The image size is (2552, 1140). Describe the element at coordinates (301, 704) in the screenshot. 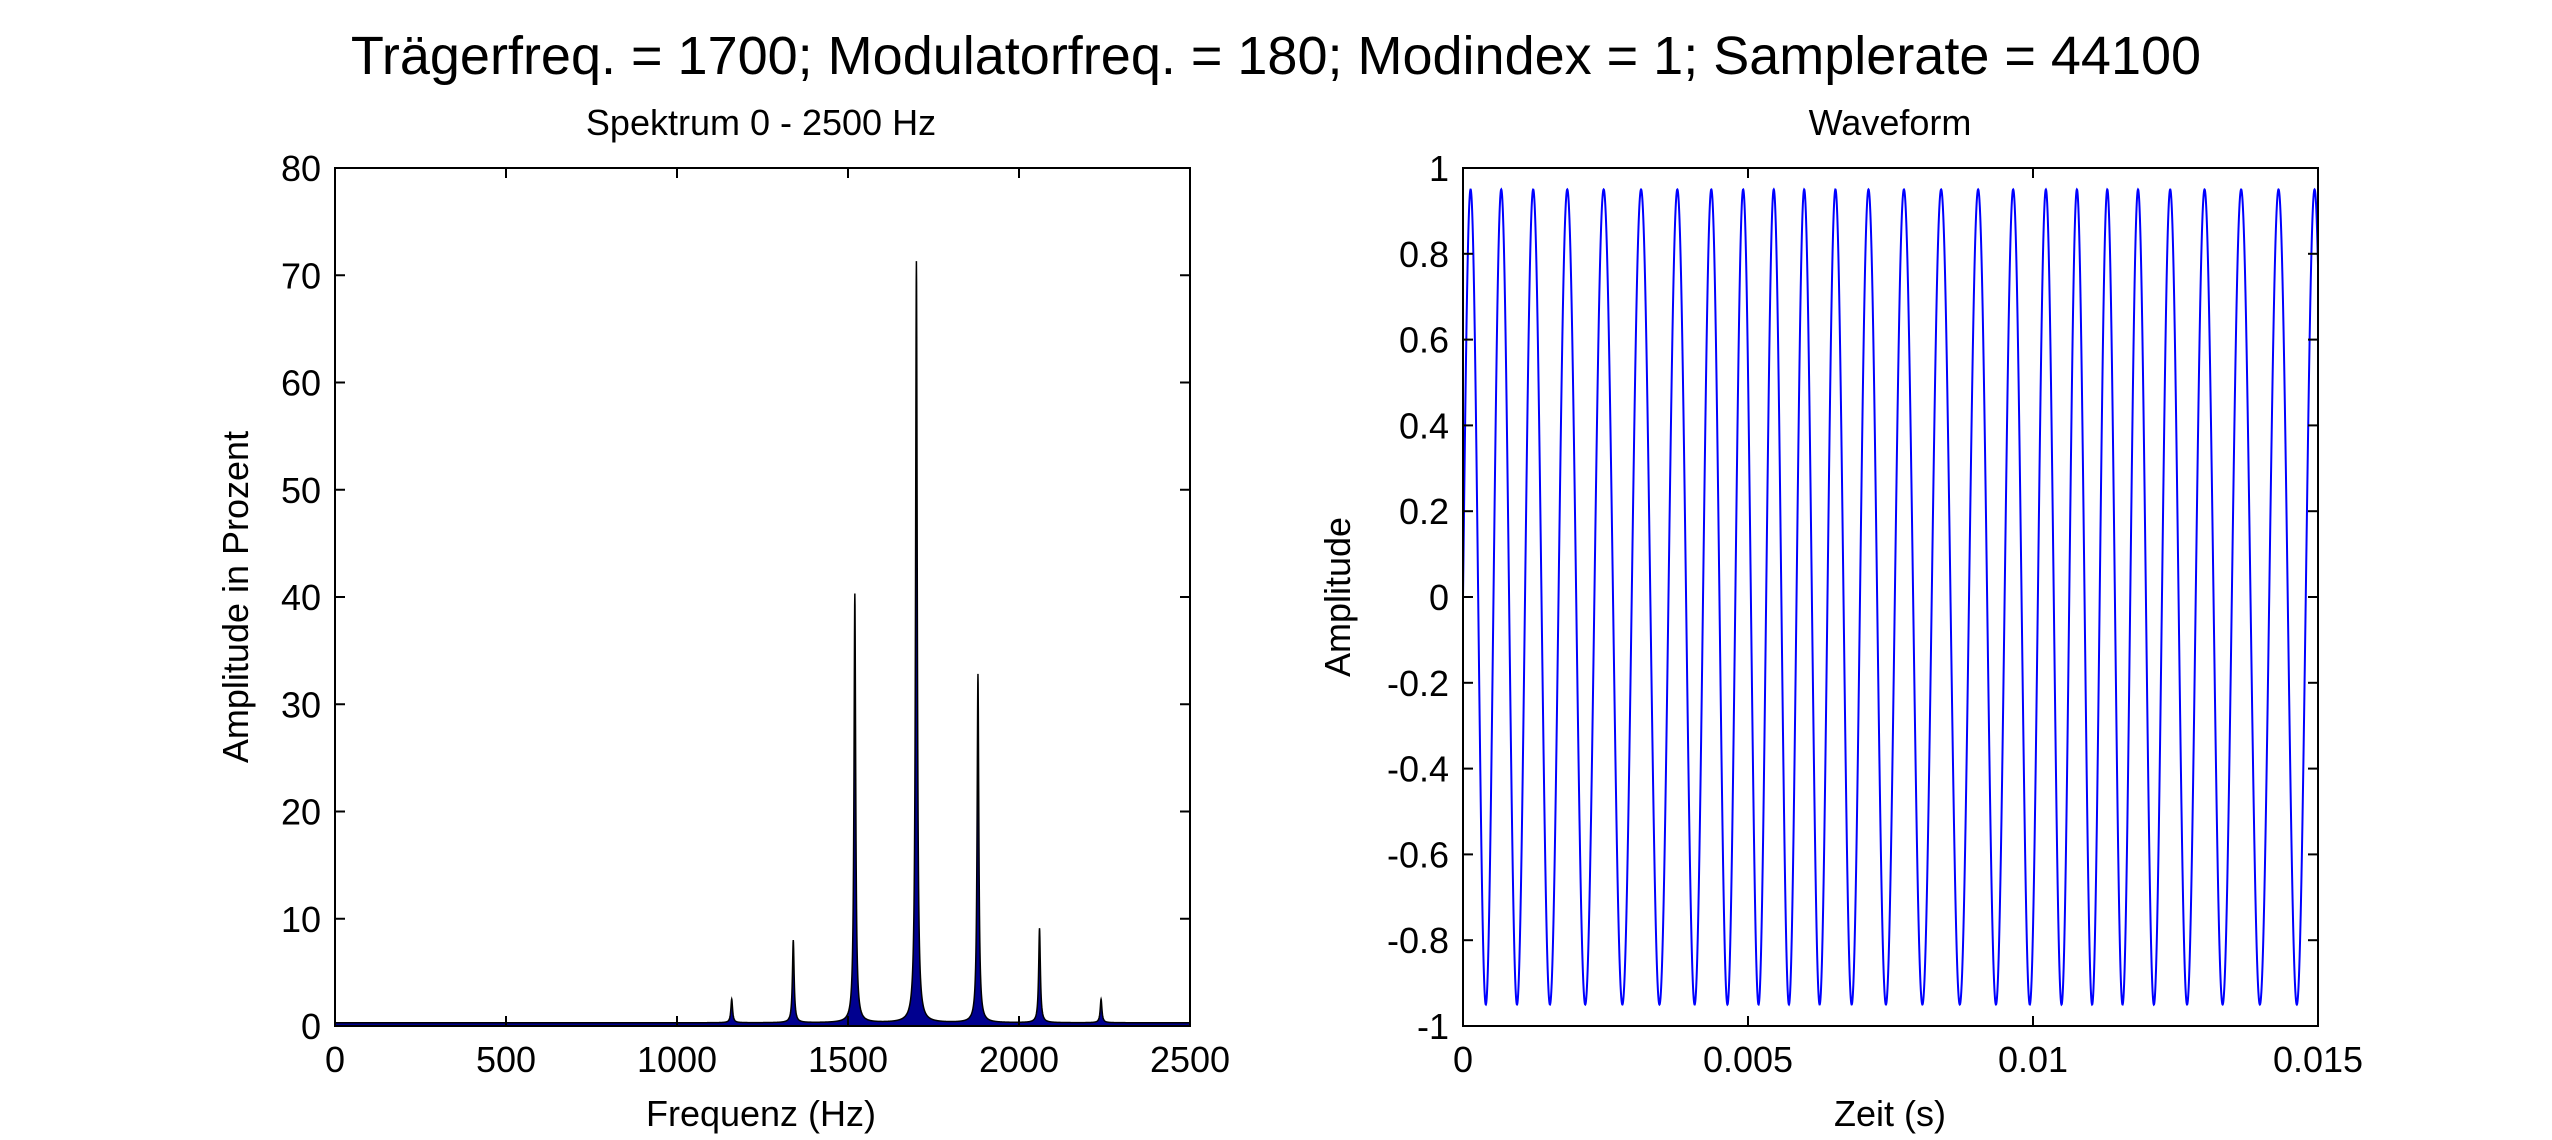

I see `spectrum-y-tick-label: 30` at that location.